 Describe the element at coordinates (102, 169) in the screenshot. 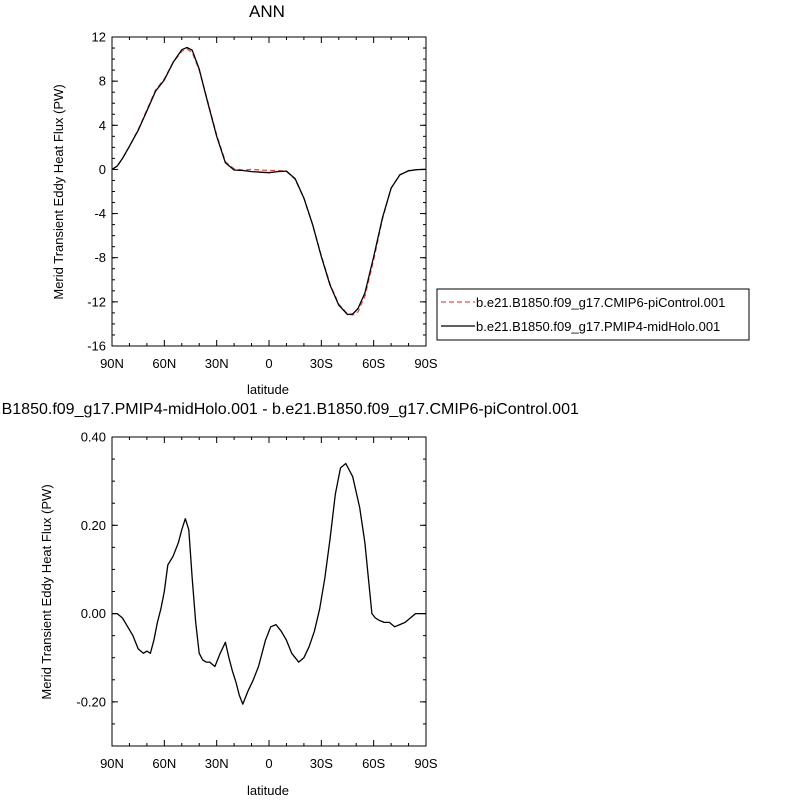

I see `top-y-tick-label: 0` at that location.